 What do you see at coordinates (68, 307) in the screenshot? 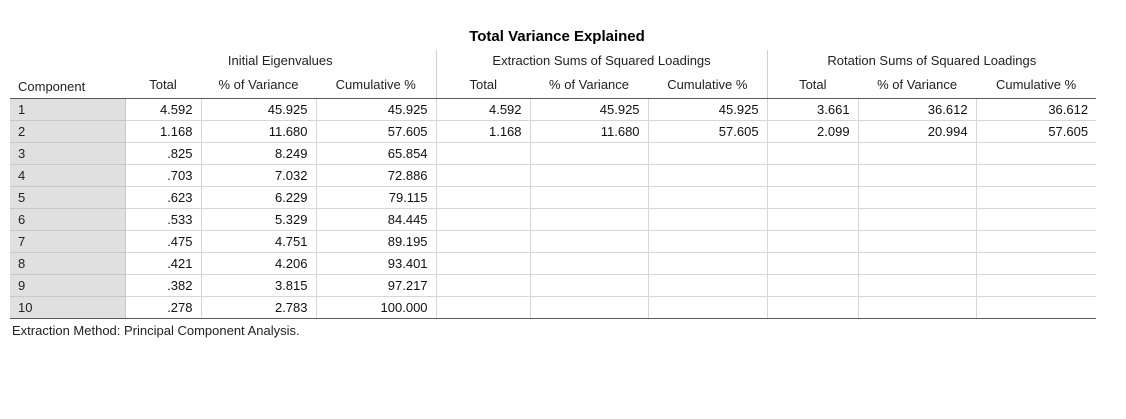
I see `component-label: 10` at bounding box center [68, 307].